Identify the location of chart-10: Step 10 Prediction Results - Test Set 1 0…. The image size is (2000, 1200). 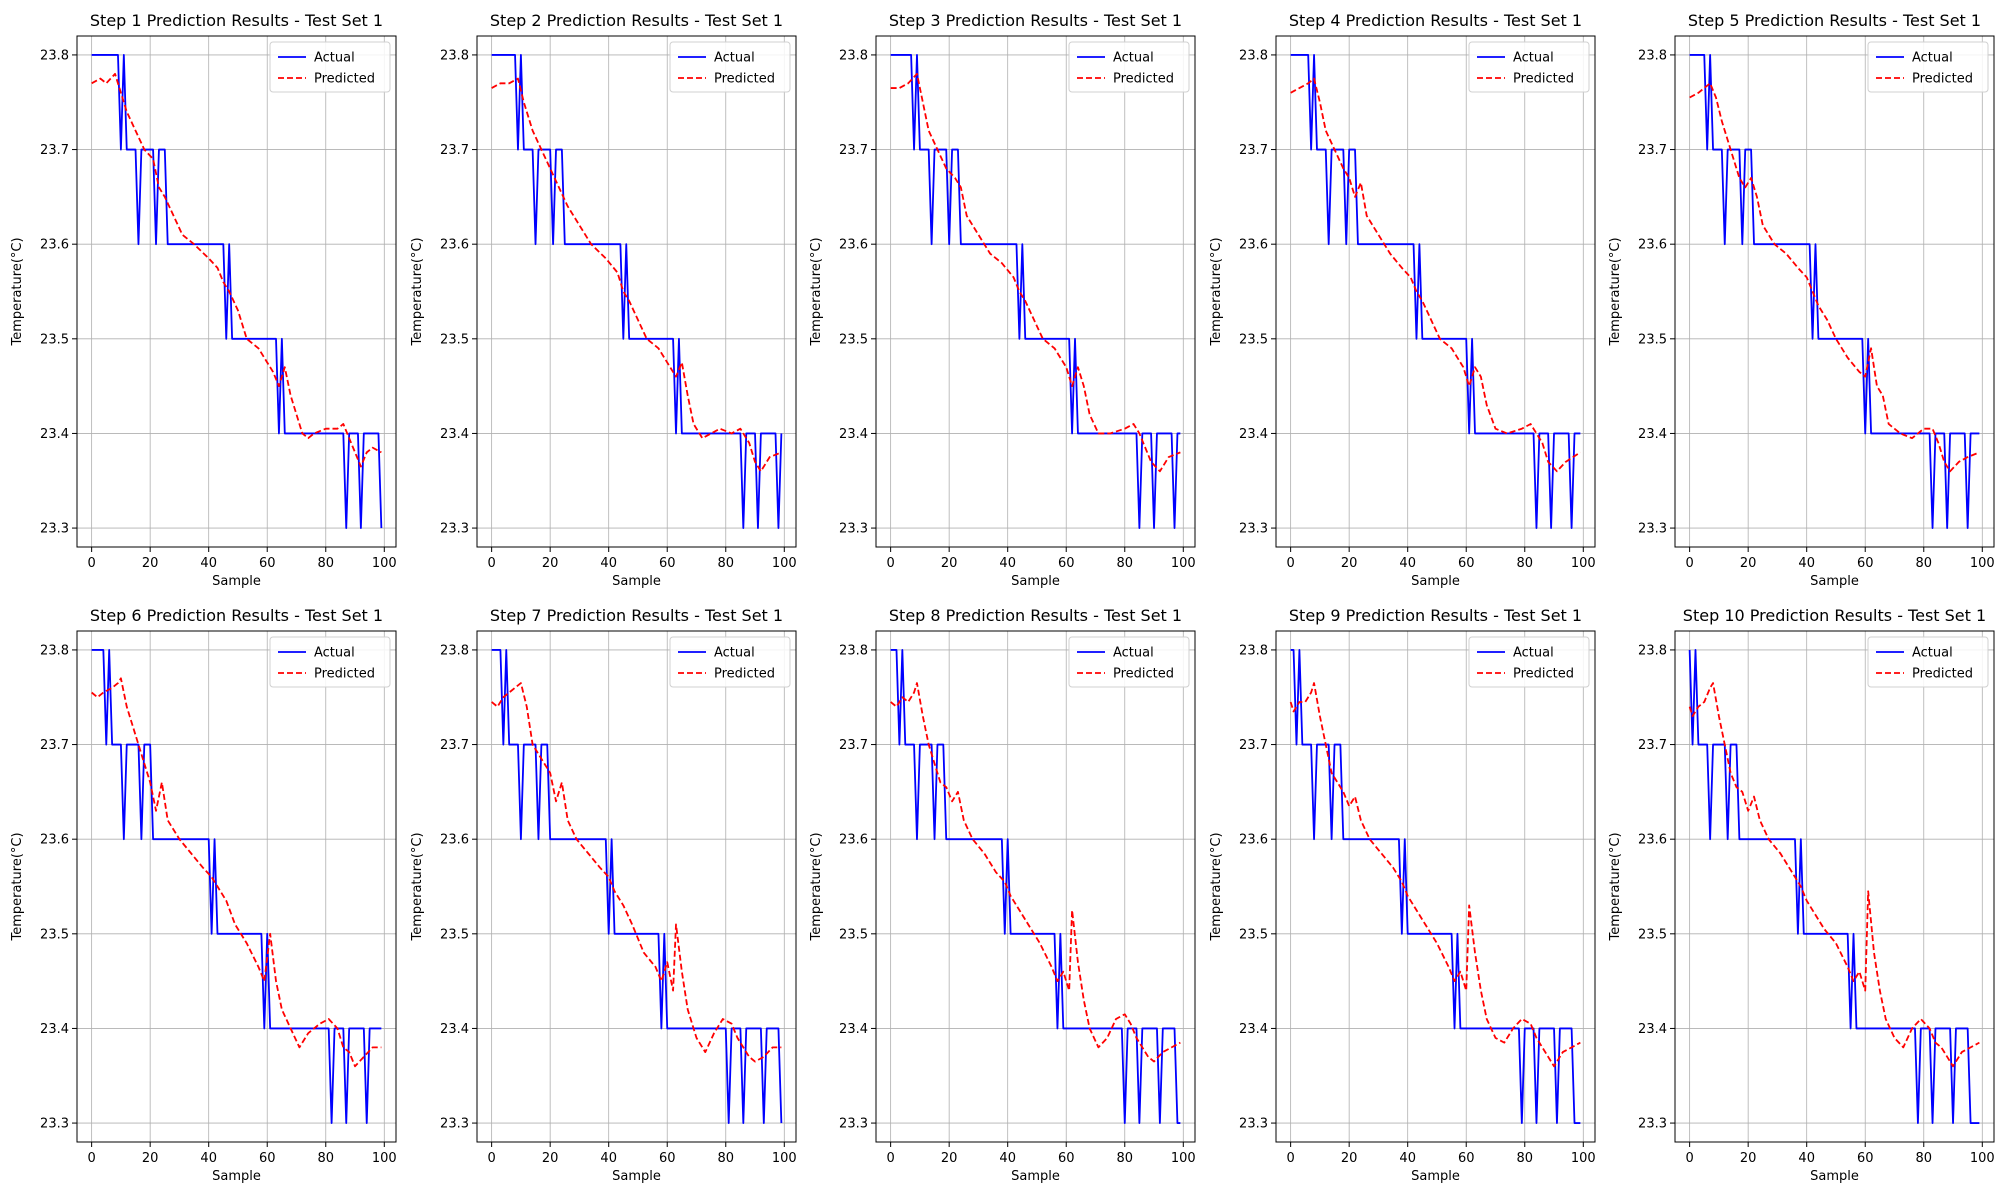
(1801, 895).